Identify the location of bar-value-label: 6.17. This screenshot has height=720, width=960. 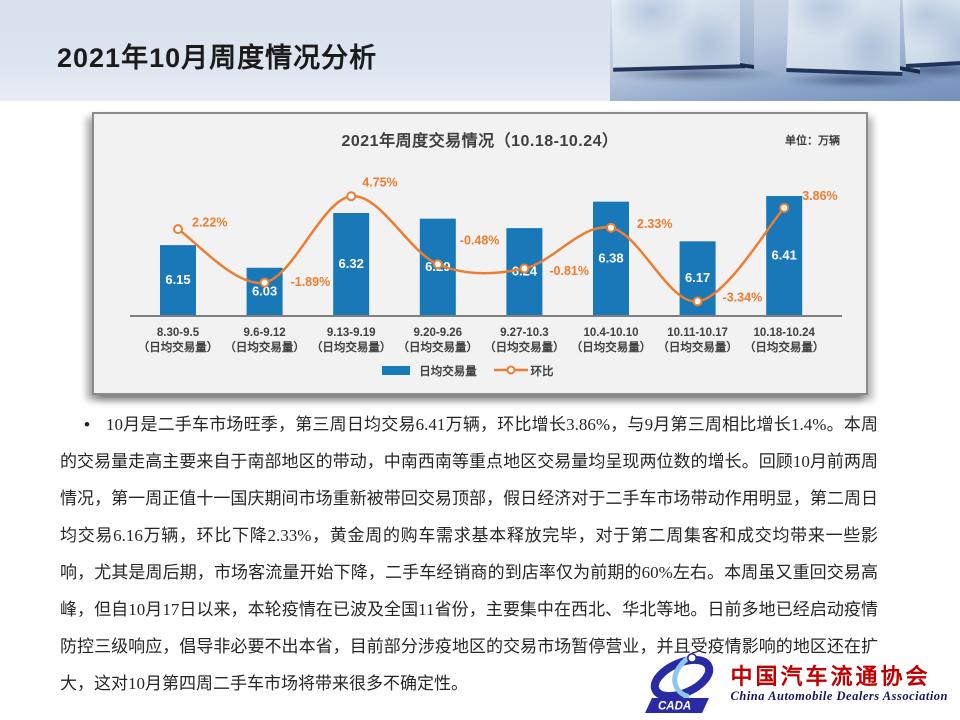
(697, 277).